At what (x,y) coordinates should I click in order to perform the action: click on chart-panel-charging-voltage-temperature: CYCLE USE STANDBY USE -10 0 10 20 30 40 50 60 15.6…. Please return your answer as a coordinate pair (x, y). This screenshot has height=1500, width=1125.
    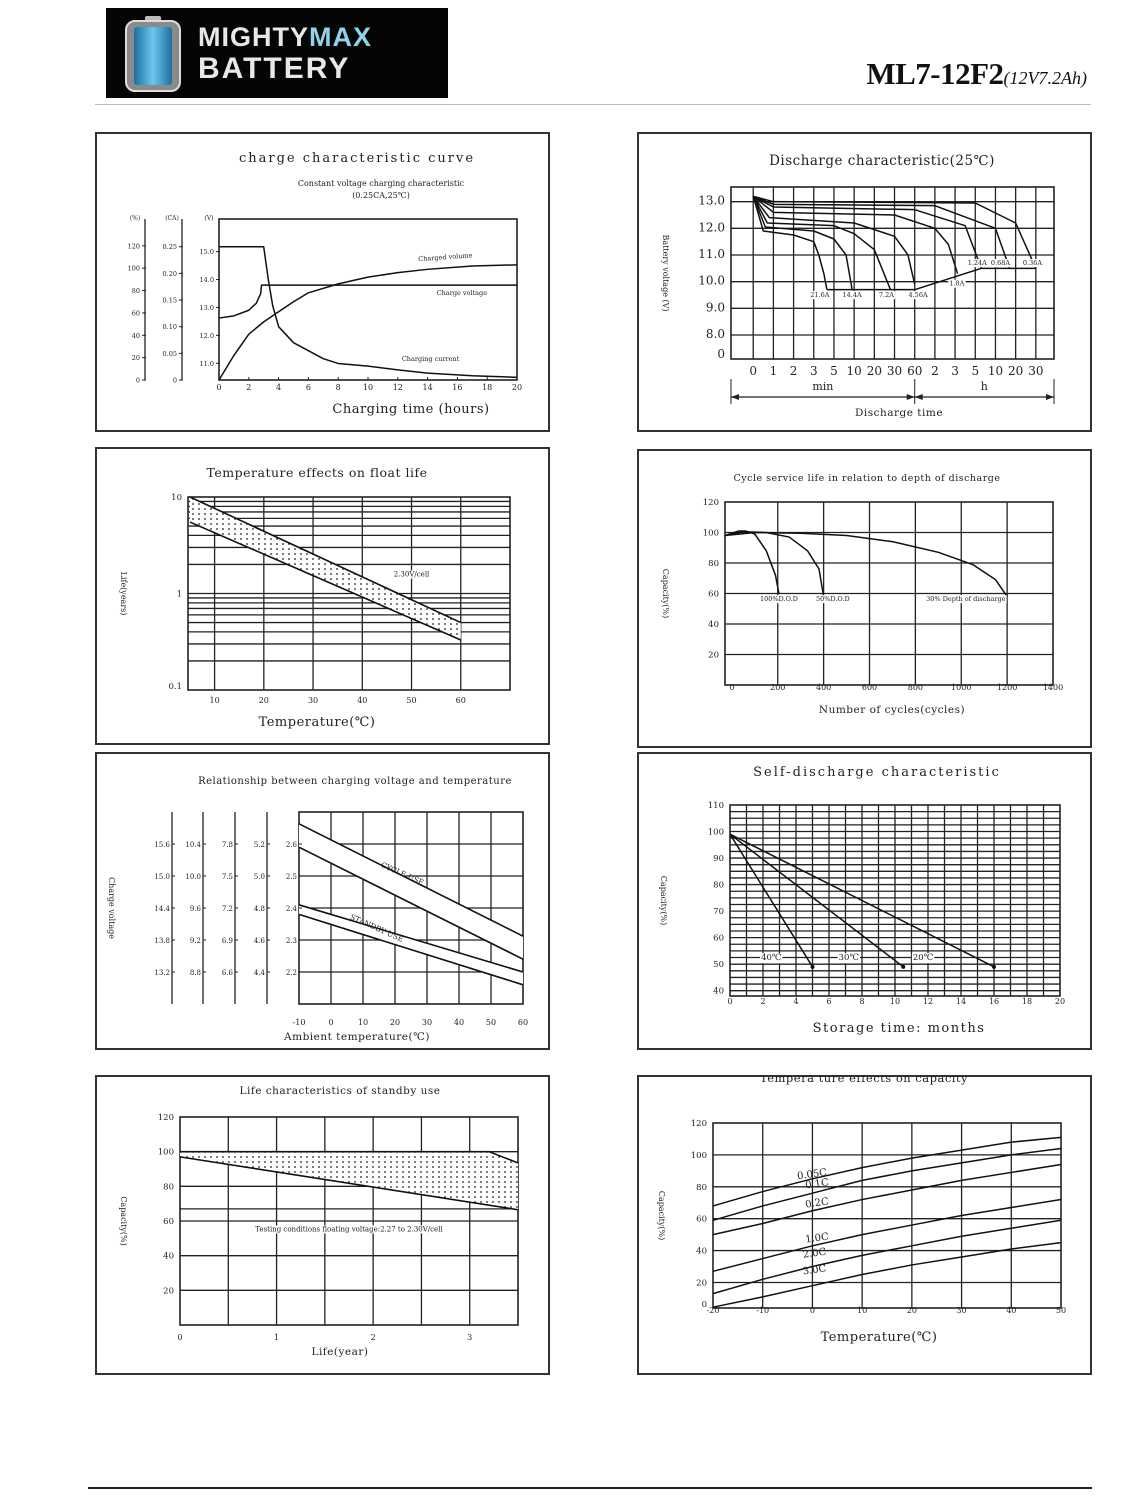
    Looking at the image, I should click on (322, 901).